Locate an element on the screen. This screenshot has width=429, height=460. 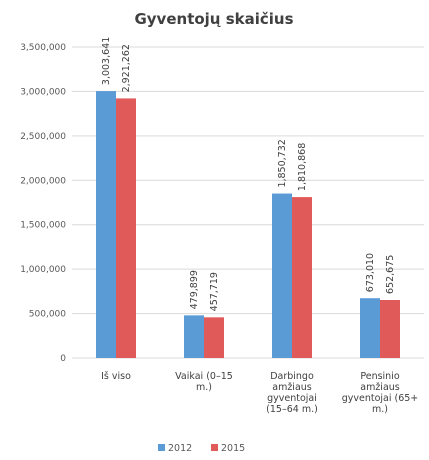
data-label: 652,675 is located at coordinates (390, 274).